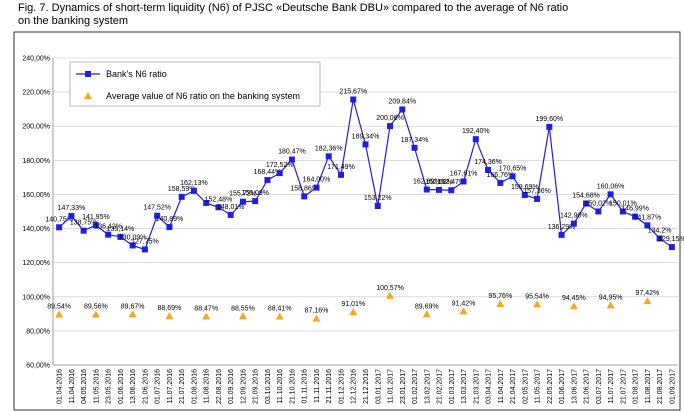  I want to click on data-label: 189,34%, so click(366, 136).